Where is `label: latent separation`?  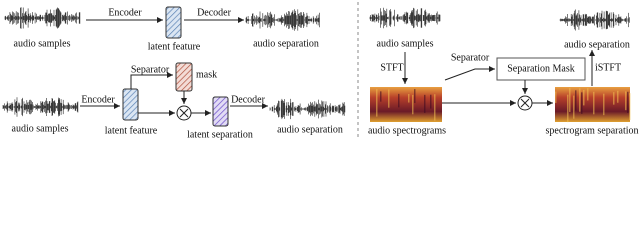
label: latent separation is located at coordinates (220, 134).